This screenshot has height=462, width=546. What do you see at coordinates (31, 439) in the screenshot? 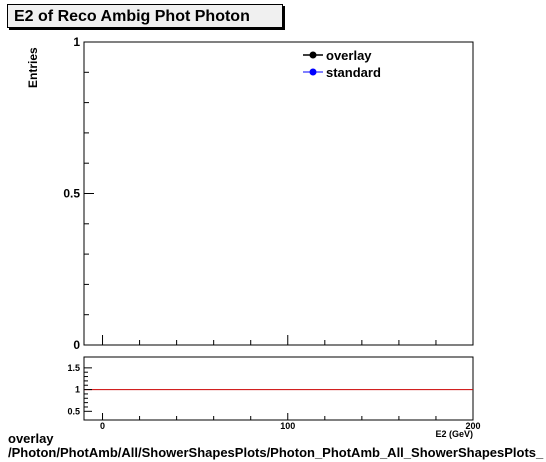
I see `footer-line-1: overlay` at bounding box center [31, 439].